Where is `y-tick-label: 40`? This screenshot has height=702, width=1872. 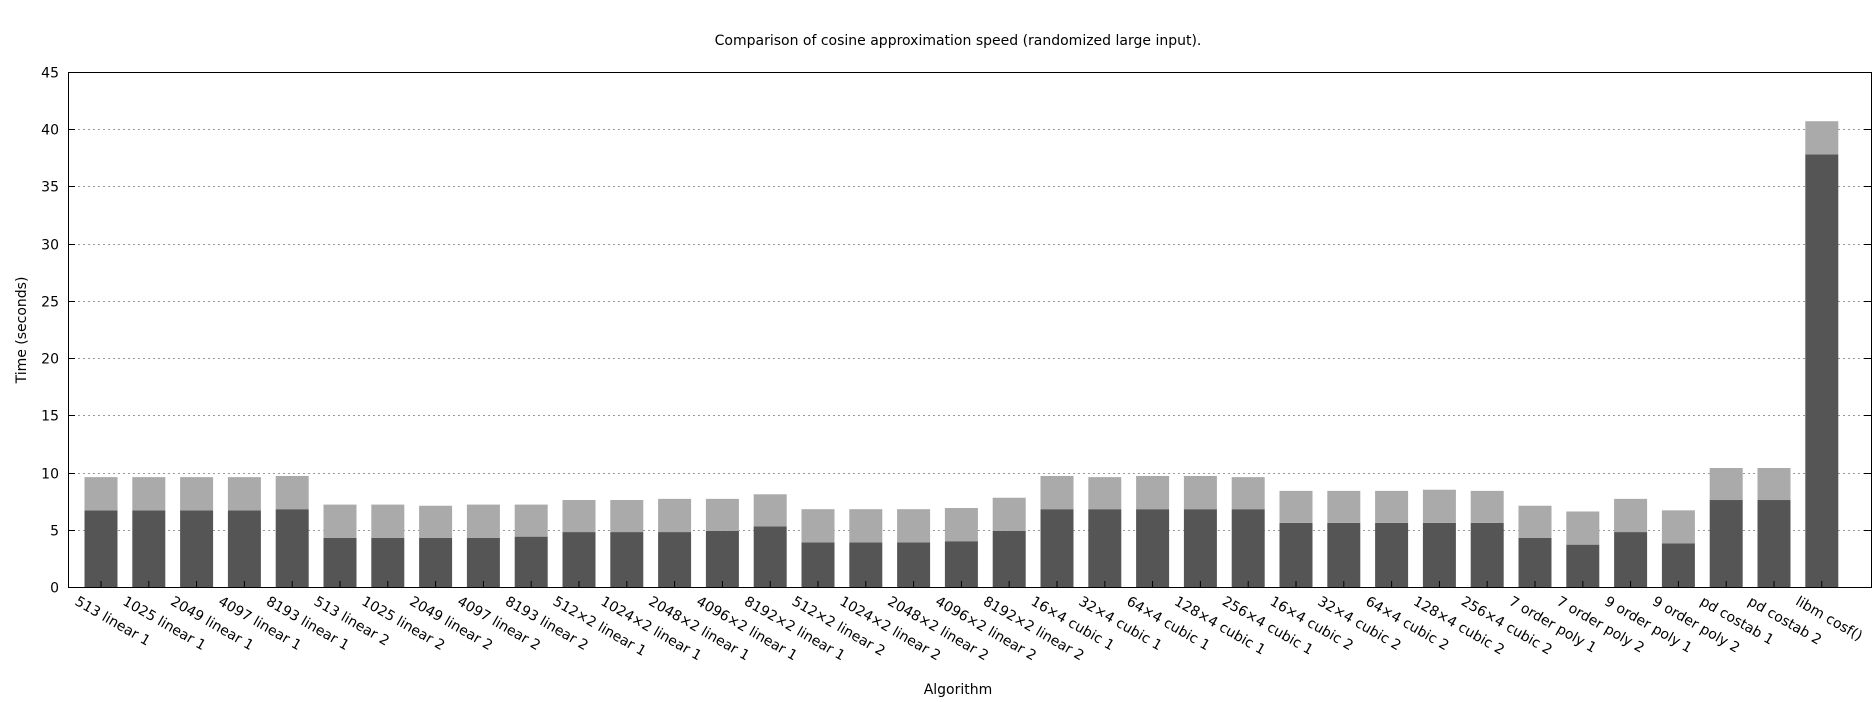 y-tick-label: 40 is located at coordinates (50, 131).